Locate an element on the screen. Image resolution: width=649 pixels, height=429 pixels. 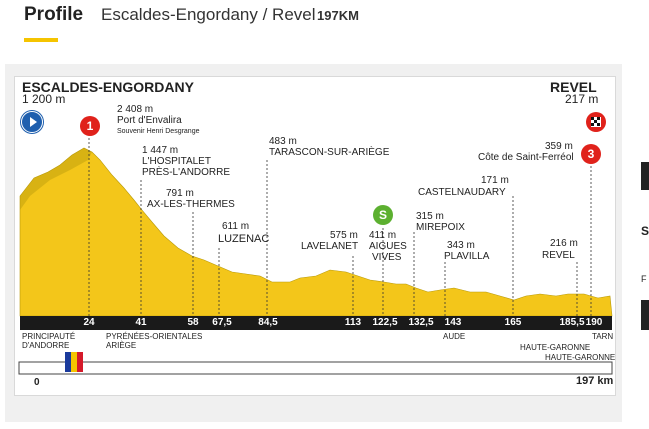
km-marker: 24 is located at coordinates (89, 322).